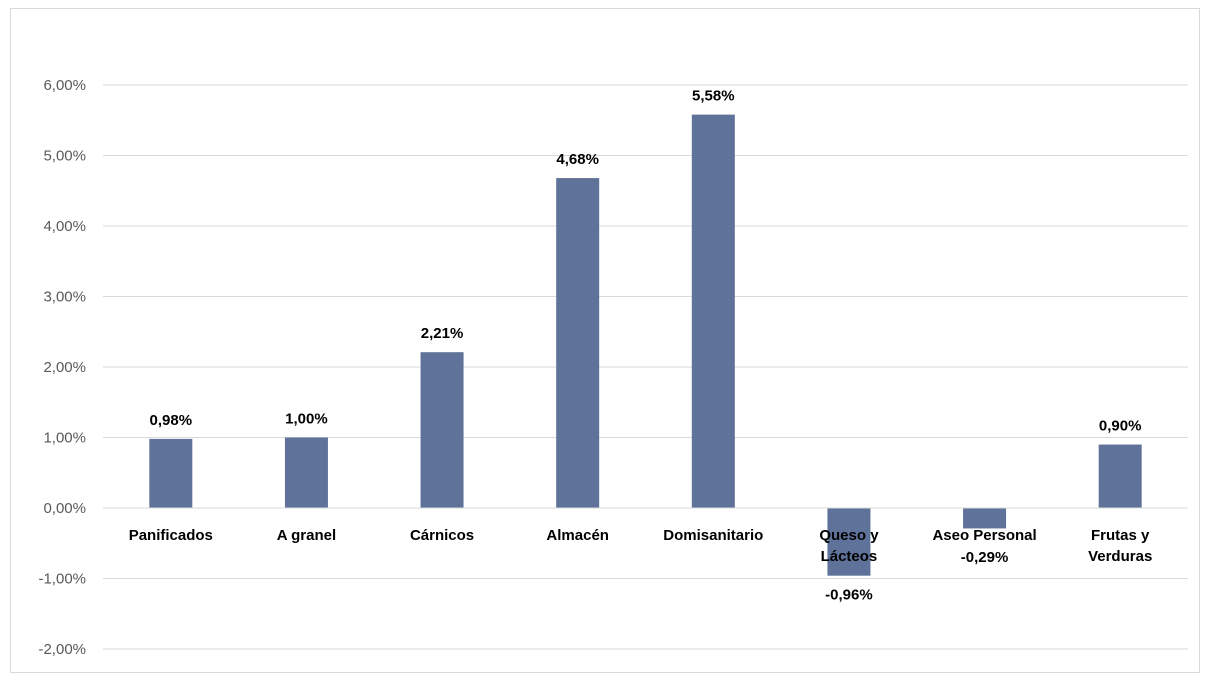 The height and width of the screenshot is (677, 1205). Describe the element at coordinates (306, 535) in the screenshot. I see `x-category-label: A granel` at that location.